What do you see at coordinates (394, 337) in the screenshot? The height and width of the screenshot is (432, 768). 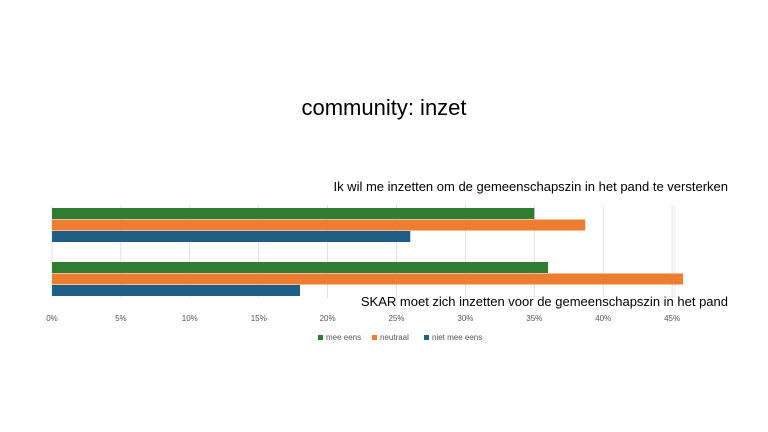 I see `legend-label: neutraal` at bounding box center [394, 337].